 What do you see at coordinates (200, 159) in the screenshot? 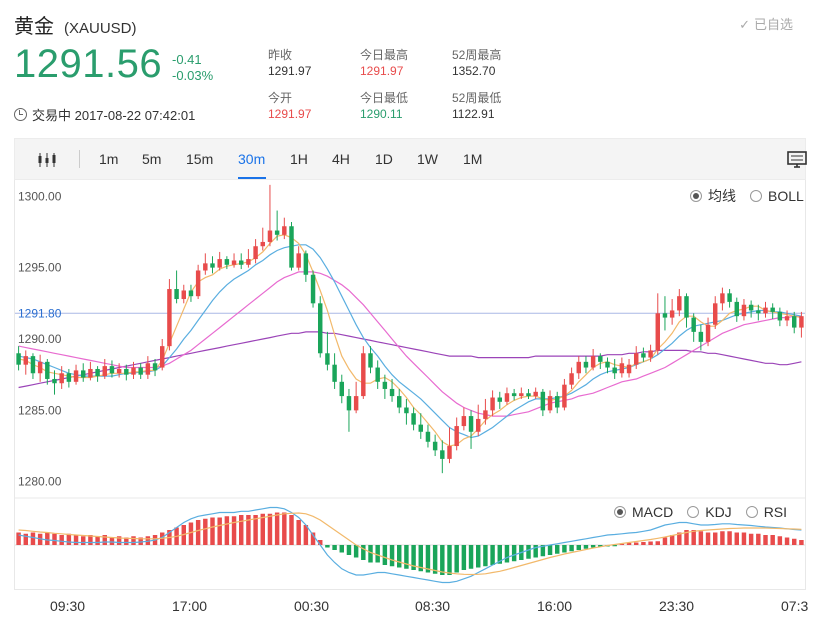
I see `tab-15m: 15m` at bounding box center [200, 159].